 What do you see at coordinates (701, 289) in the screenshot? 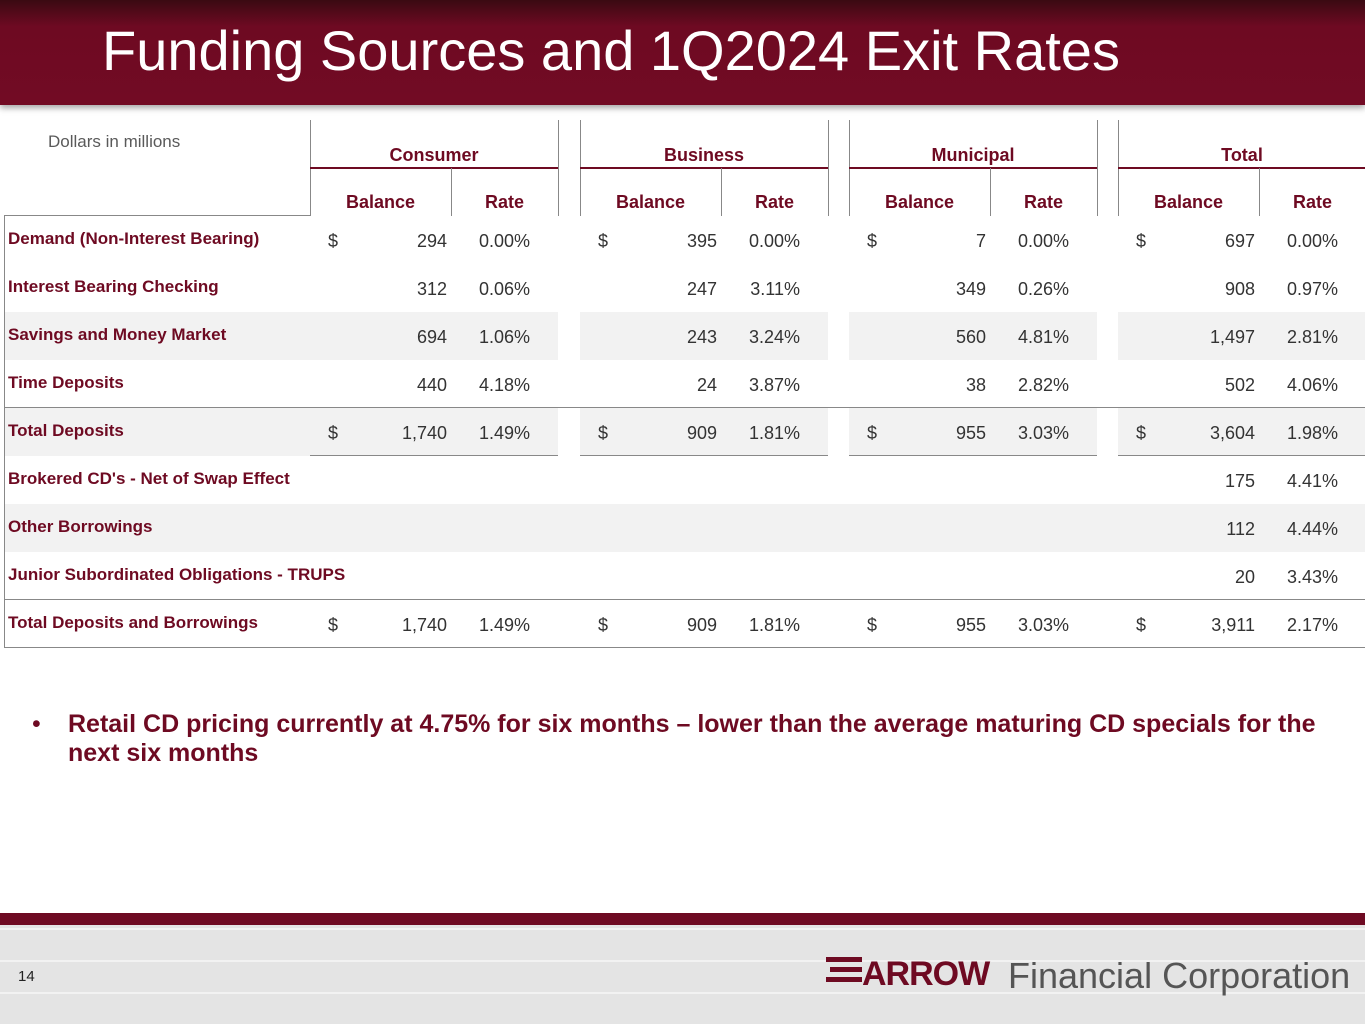
I see `balance: 247` at bounding box center [701, 289].